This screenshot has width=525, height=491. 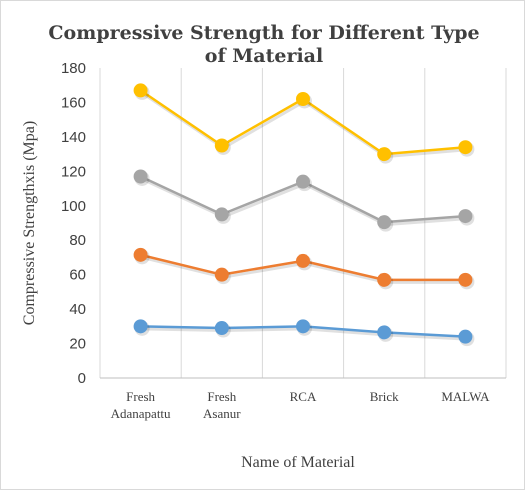 I want to click on x-tick-label: Brick, so click(x=384, y=396).